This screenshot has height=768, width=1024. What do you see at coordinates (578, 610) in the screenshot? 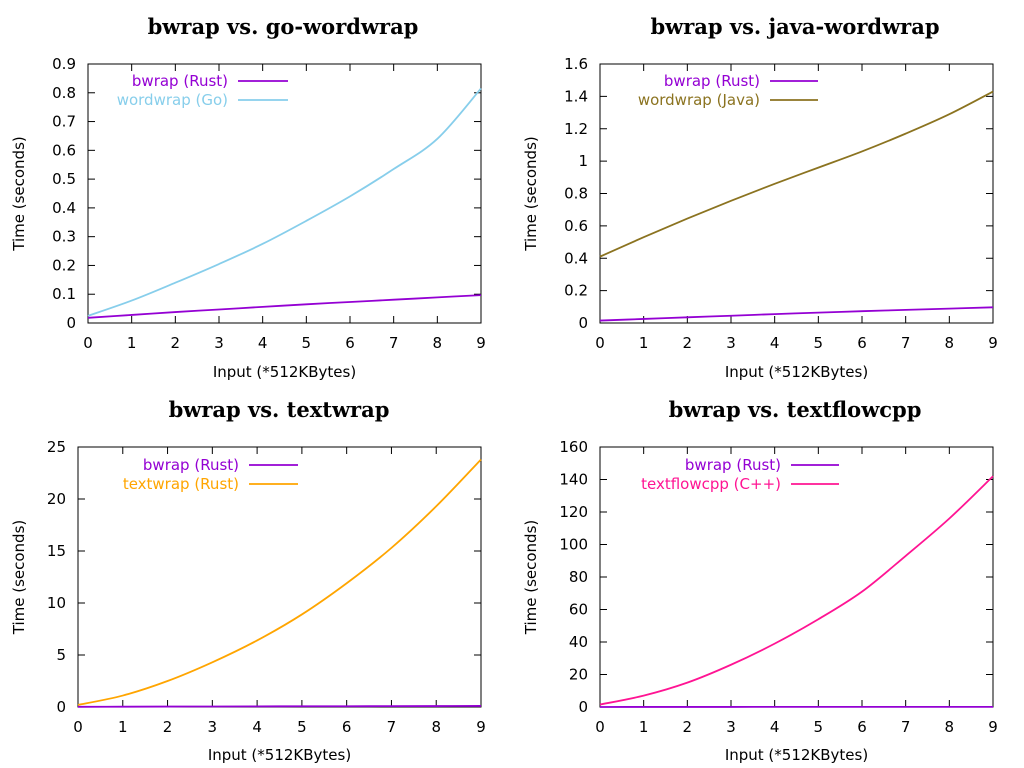
I see `y-tick-label: 60` at bounding box center [578, 610].